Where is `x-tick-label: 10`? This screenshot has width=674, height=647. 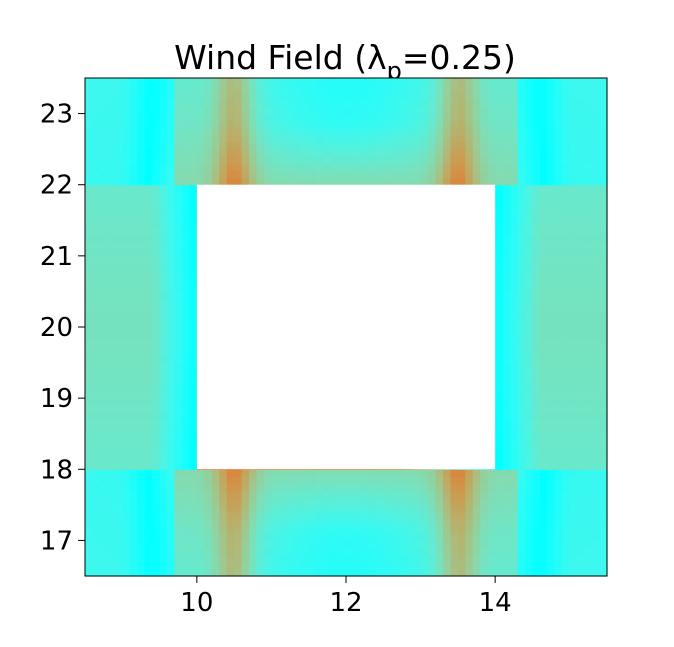 x-tick-label: 10 is located at coordinates (196, 603).